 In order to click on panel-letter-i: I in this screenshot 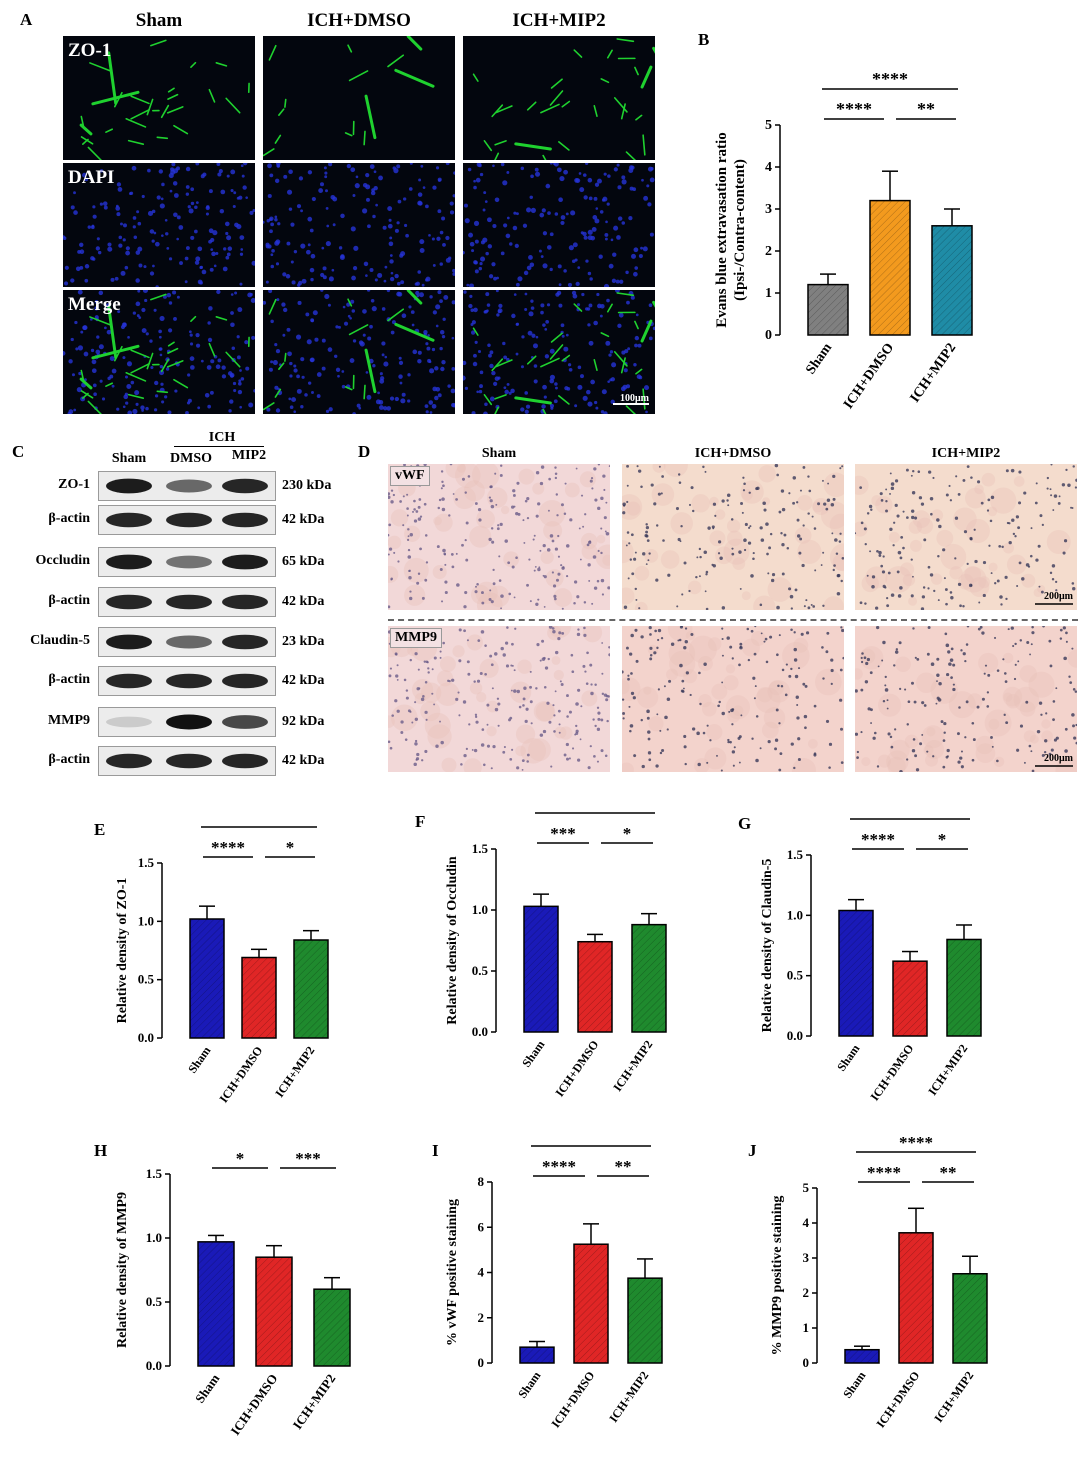, I will do `click(435, 1150)`.